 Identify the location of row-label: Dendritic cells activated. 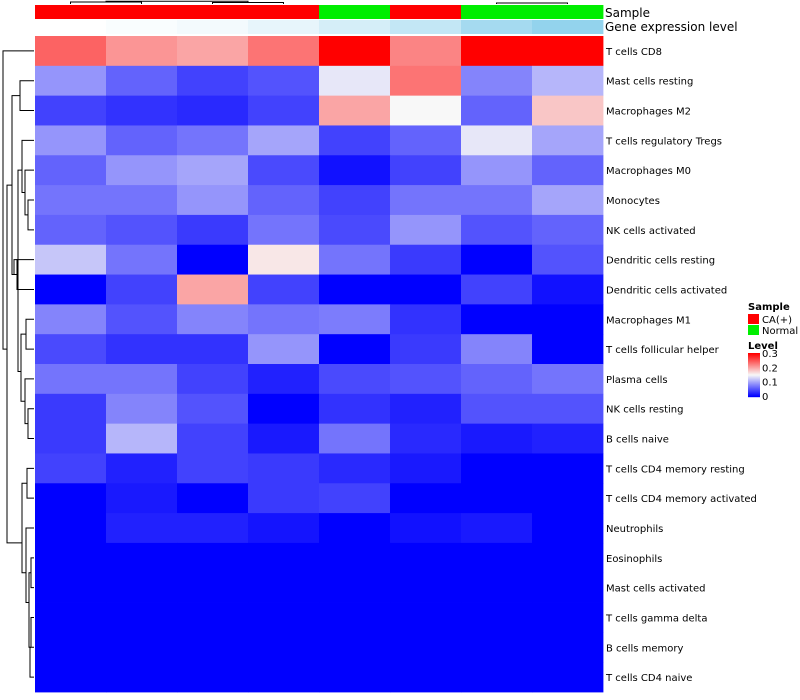
(666, 290).